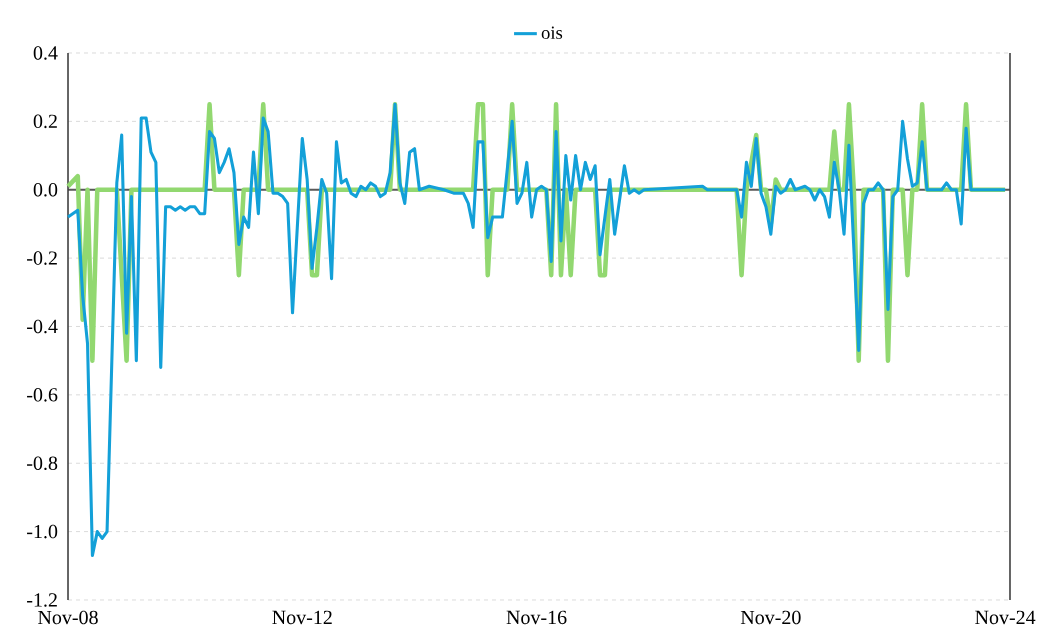 This screenshot has width=1047, height=635. Describe the element at coordinates (68, 617) in the screenshot. I see `x-tick-label: Nov-08` at that location.